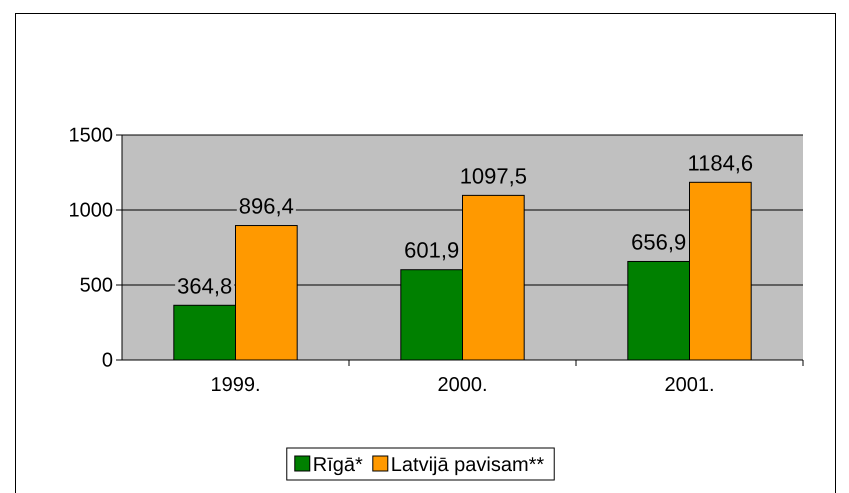 The width and height of the screenshot is (849, 493). What do you see at coordinates (204, 285) in the screenshot?
I see `data-label: 364,8` at bounding box center [204, 285].